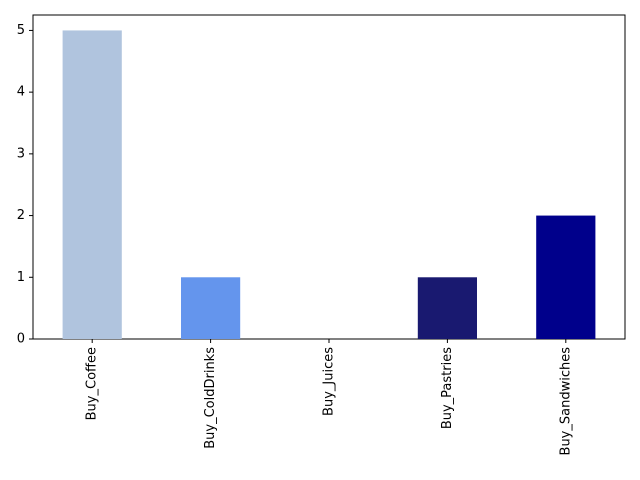 The image size is (640, 480). I want to click on x-tick-label: Buy_ColdDrinks, so click(210, 398).